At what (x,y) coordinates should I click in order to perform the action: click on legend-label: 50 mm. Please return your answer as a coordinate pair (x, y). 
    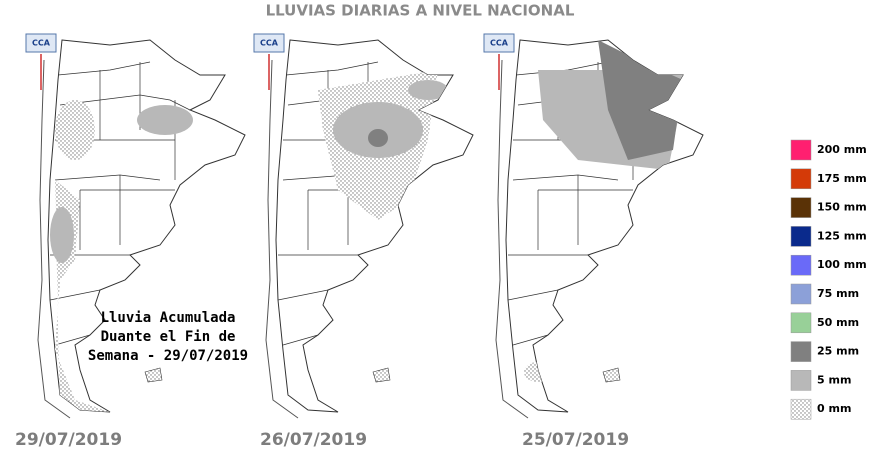
    Looking at the image, I should click on (838, 322).